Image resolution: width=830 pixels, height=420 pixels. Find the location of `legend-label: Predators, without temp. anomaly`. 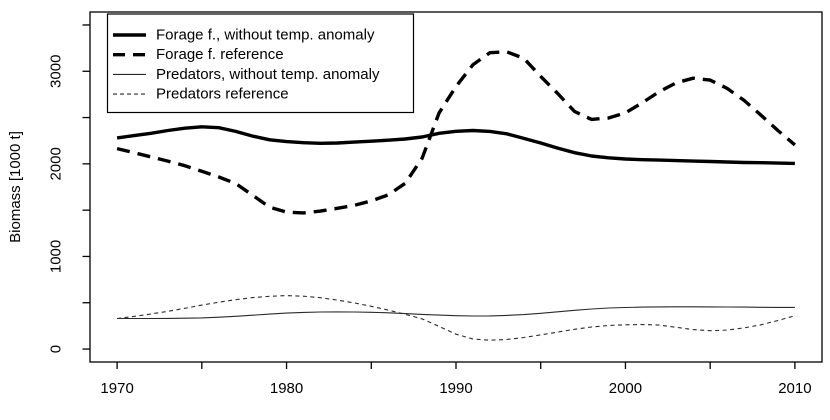

legend-label: Predators, without temp. anomaly is located at coordinates (268, 74).